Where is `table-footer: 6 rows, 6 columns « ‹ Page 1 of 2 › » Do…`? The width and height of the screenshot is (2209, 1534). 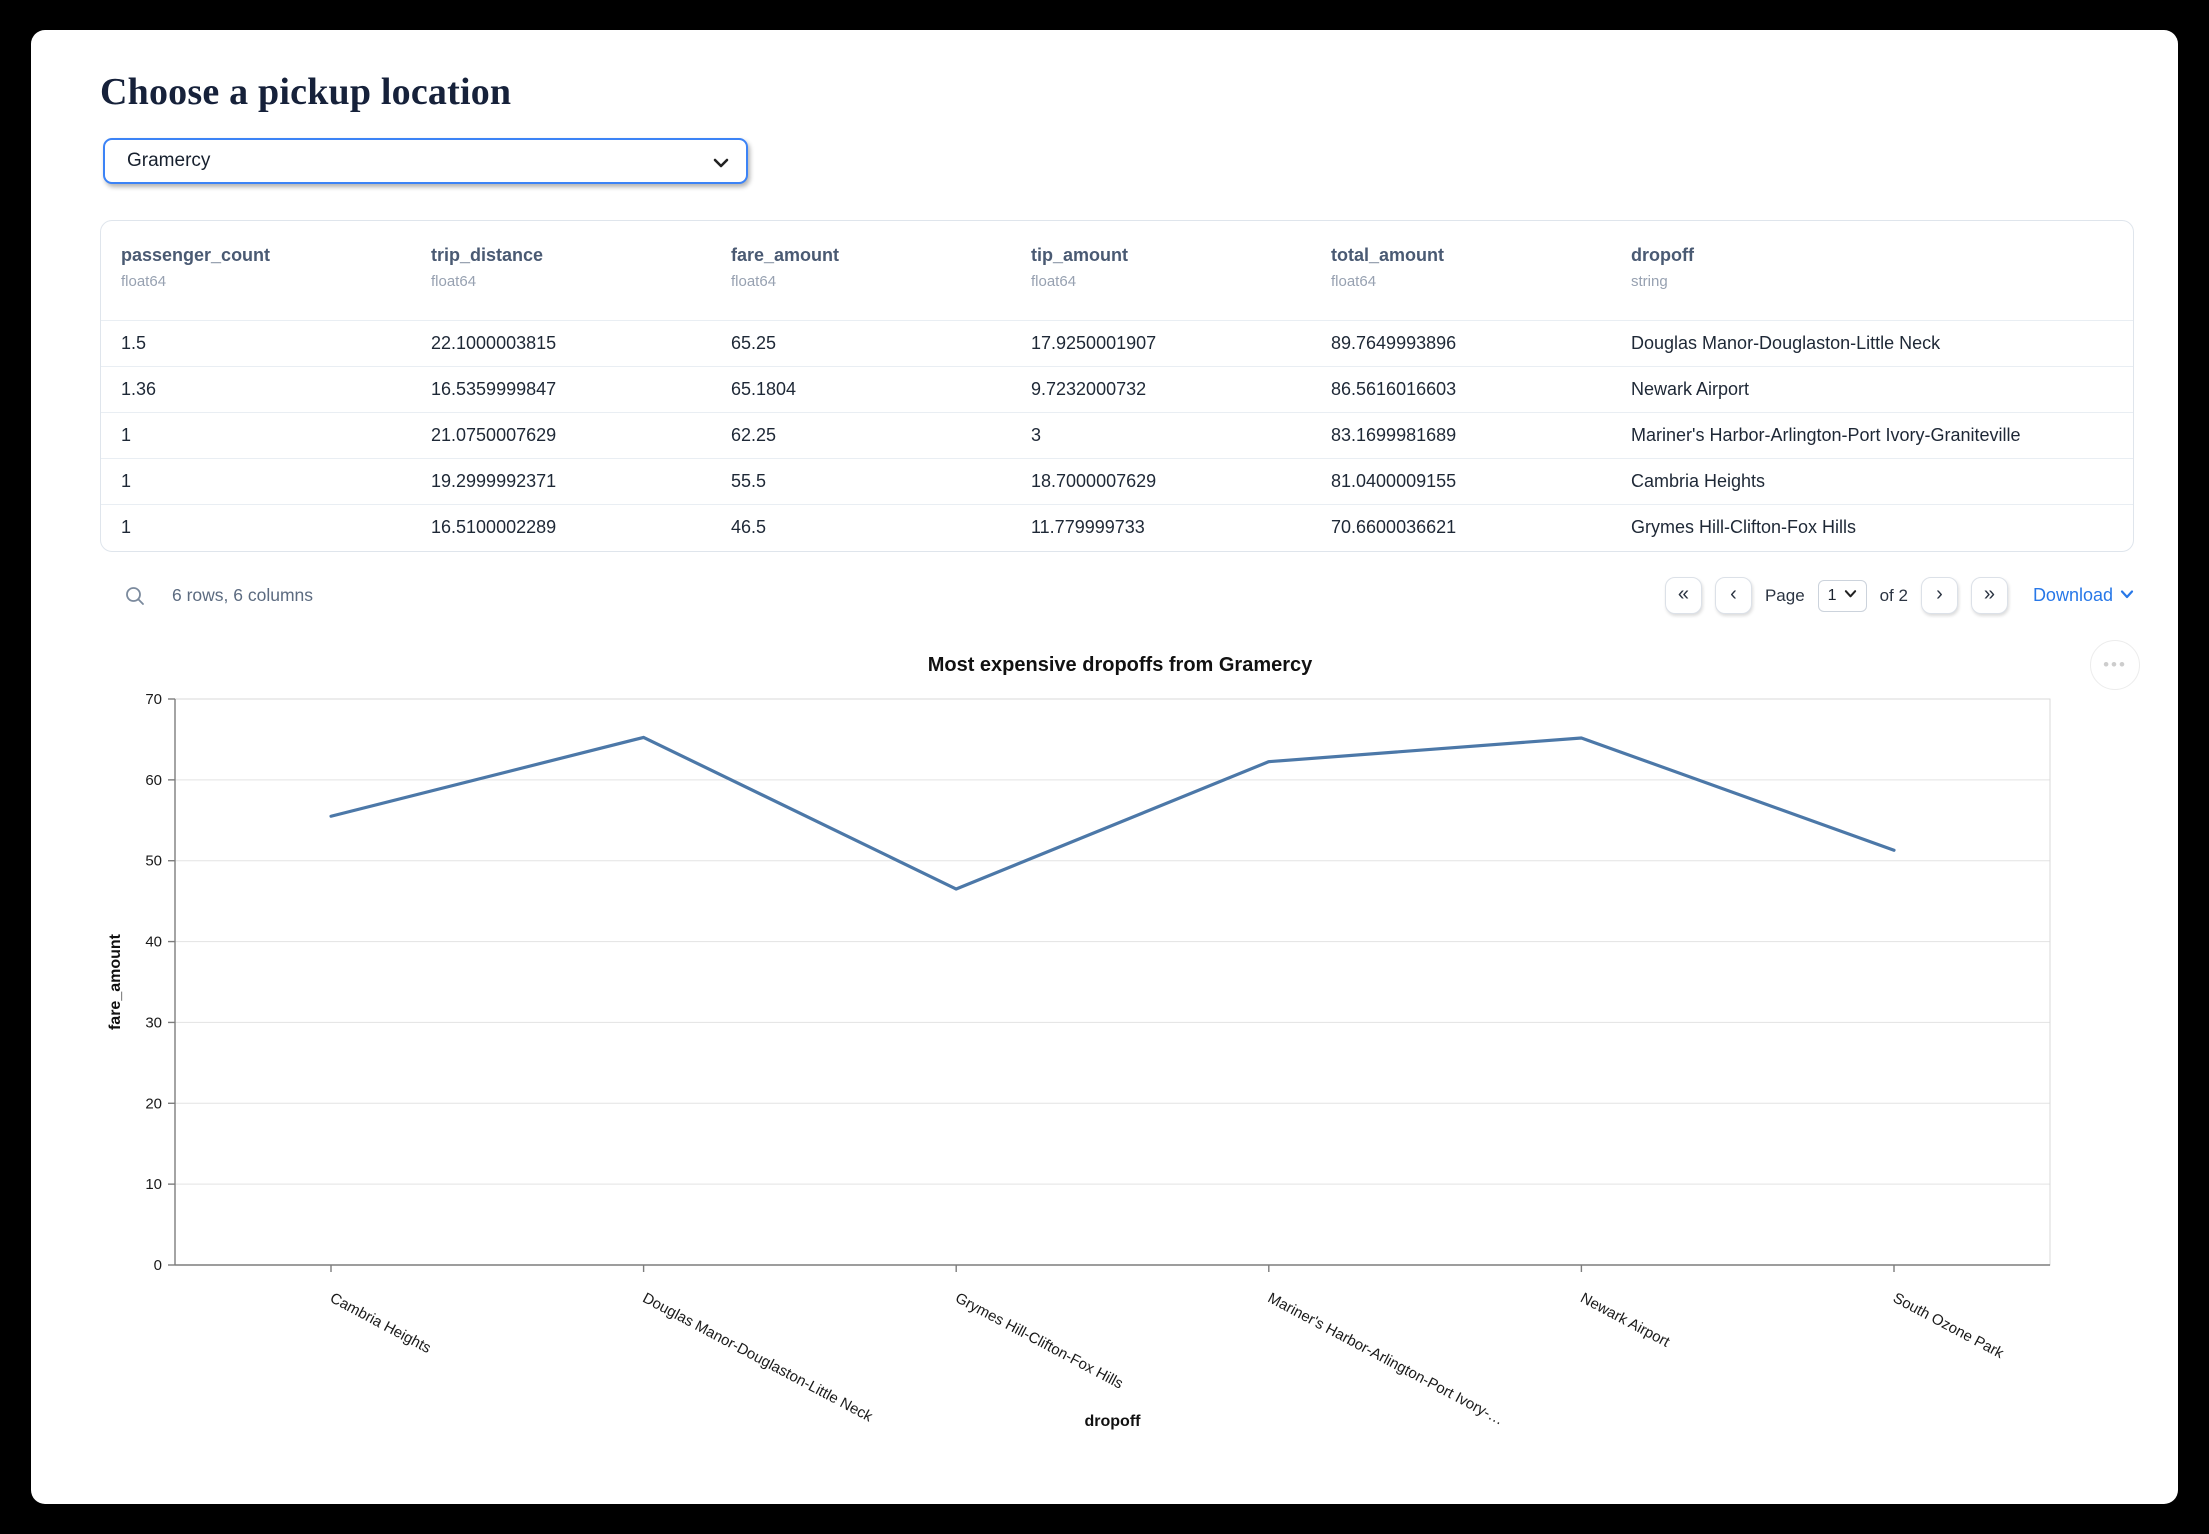
table-footer: 6 rows, 6 columns « ‹ Page 1 of 2 › » Do… is located at coordinates (1117, 596).